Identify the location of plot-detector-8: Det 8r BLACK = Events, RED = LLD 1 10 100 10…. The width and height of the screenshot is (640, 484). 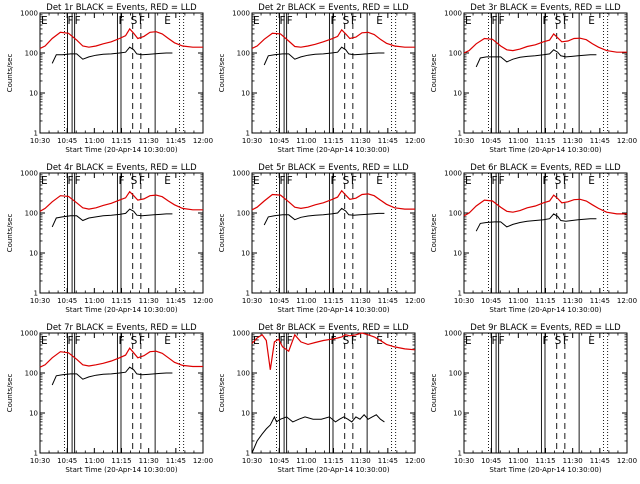
(321, 398).